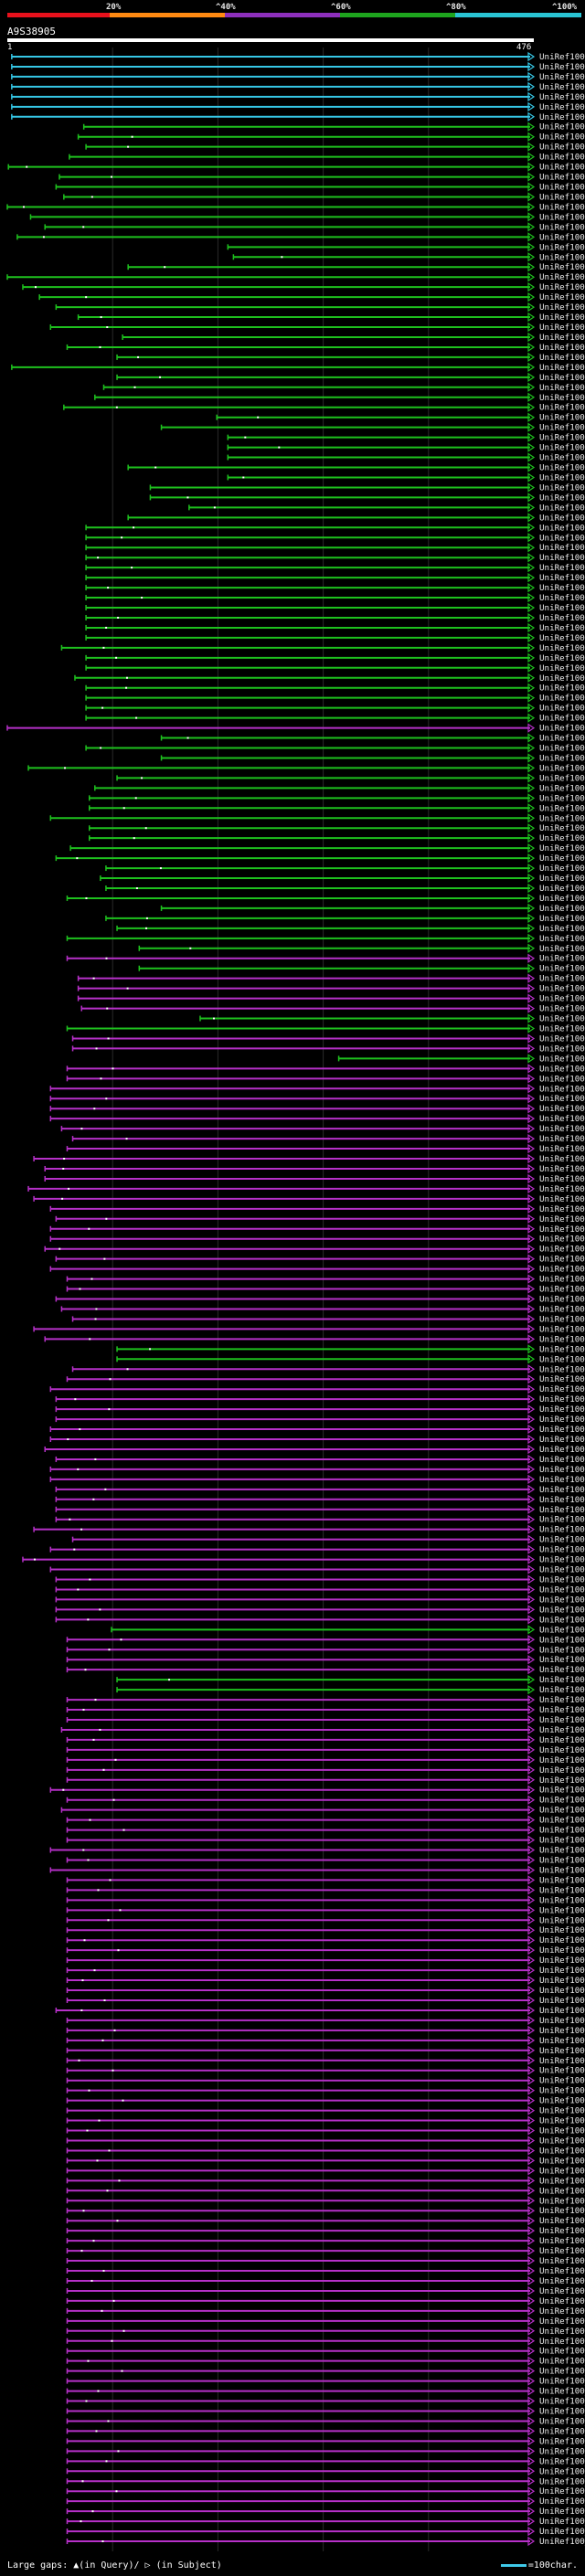  I want to click on hit-label: UniRef100_A7Q3Y5, so click(562, 217).